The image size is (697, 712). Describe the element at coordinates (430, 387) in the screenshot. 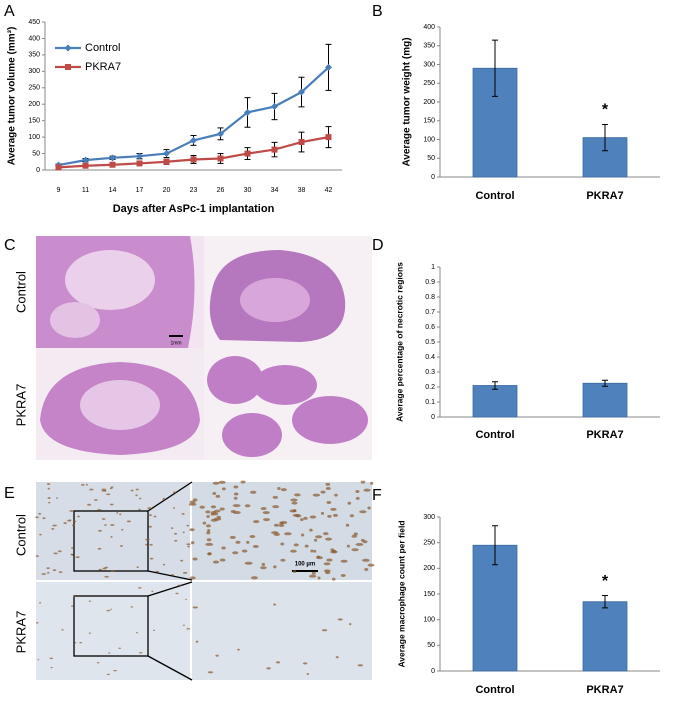

I see `y-tick-label: 0.2` at that location.